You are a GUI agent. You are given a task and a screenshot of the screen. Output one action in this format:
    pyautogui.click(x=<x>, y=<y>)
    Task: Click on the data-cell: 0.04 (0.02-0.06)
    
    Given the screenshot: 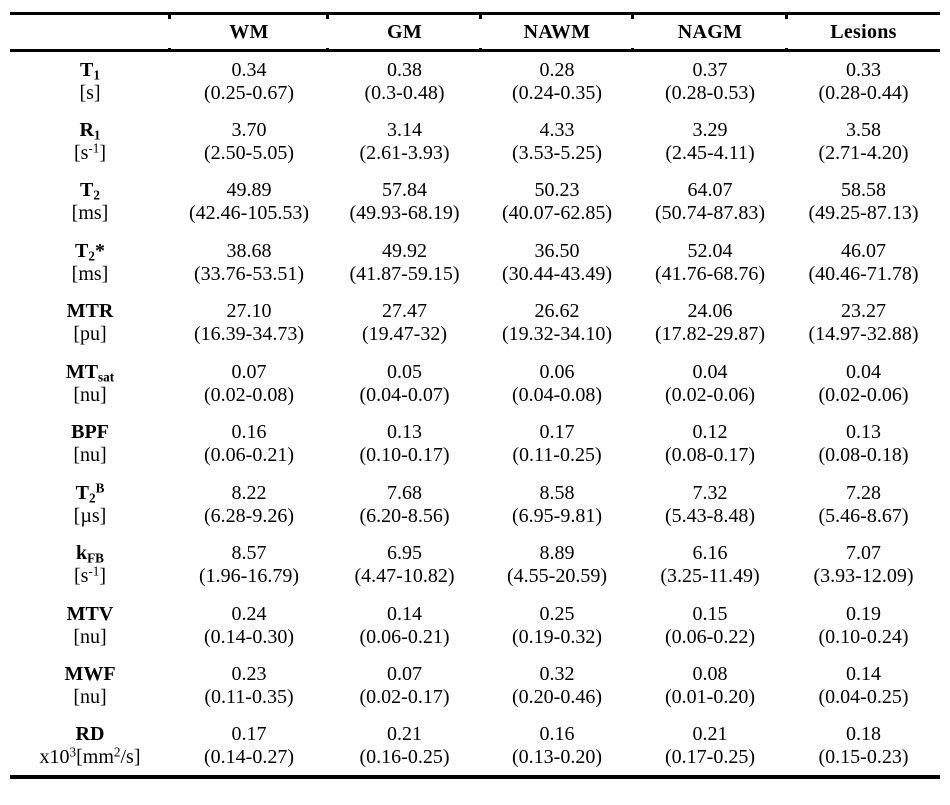 What is the action you would take?
    pyautogui.click(x=863, y=383)
    